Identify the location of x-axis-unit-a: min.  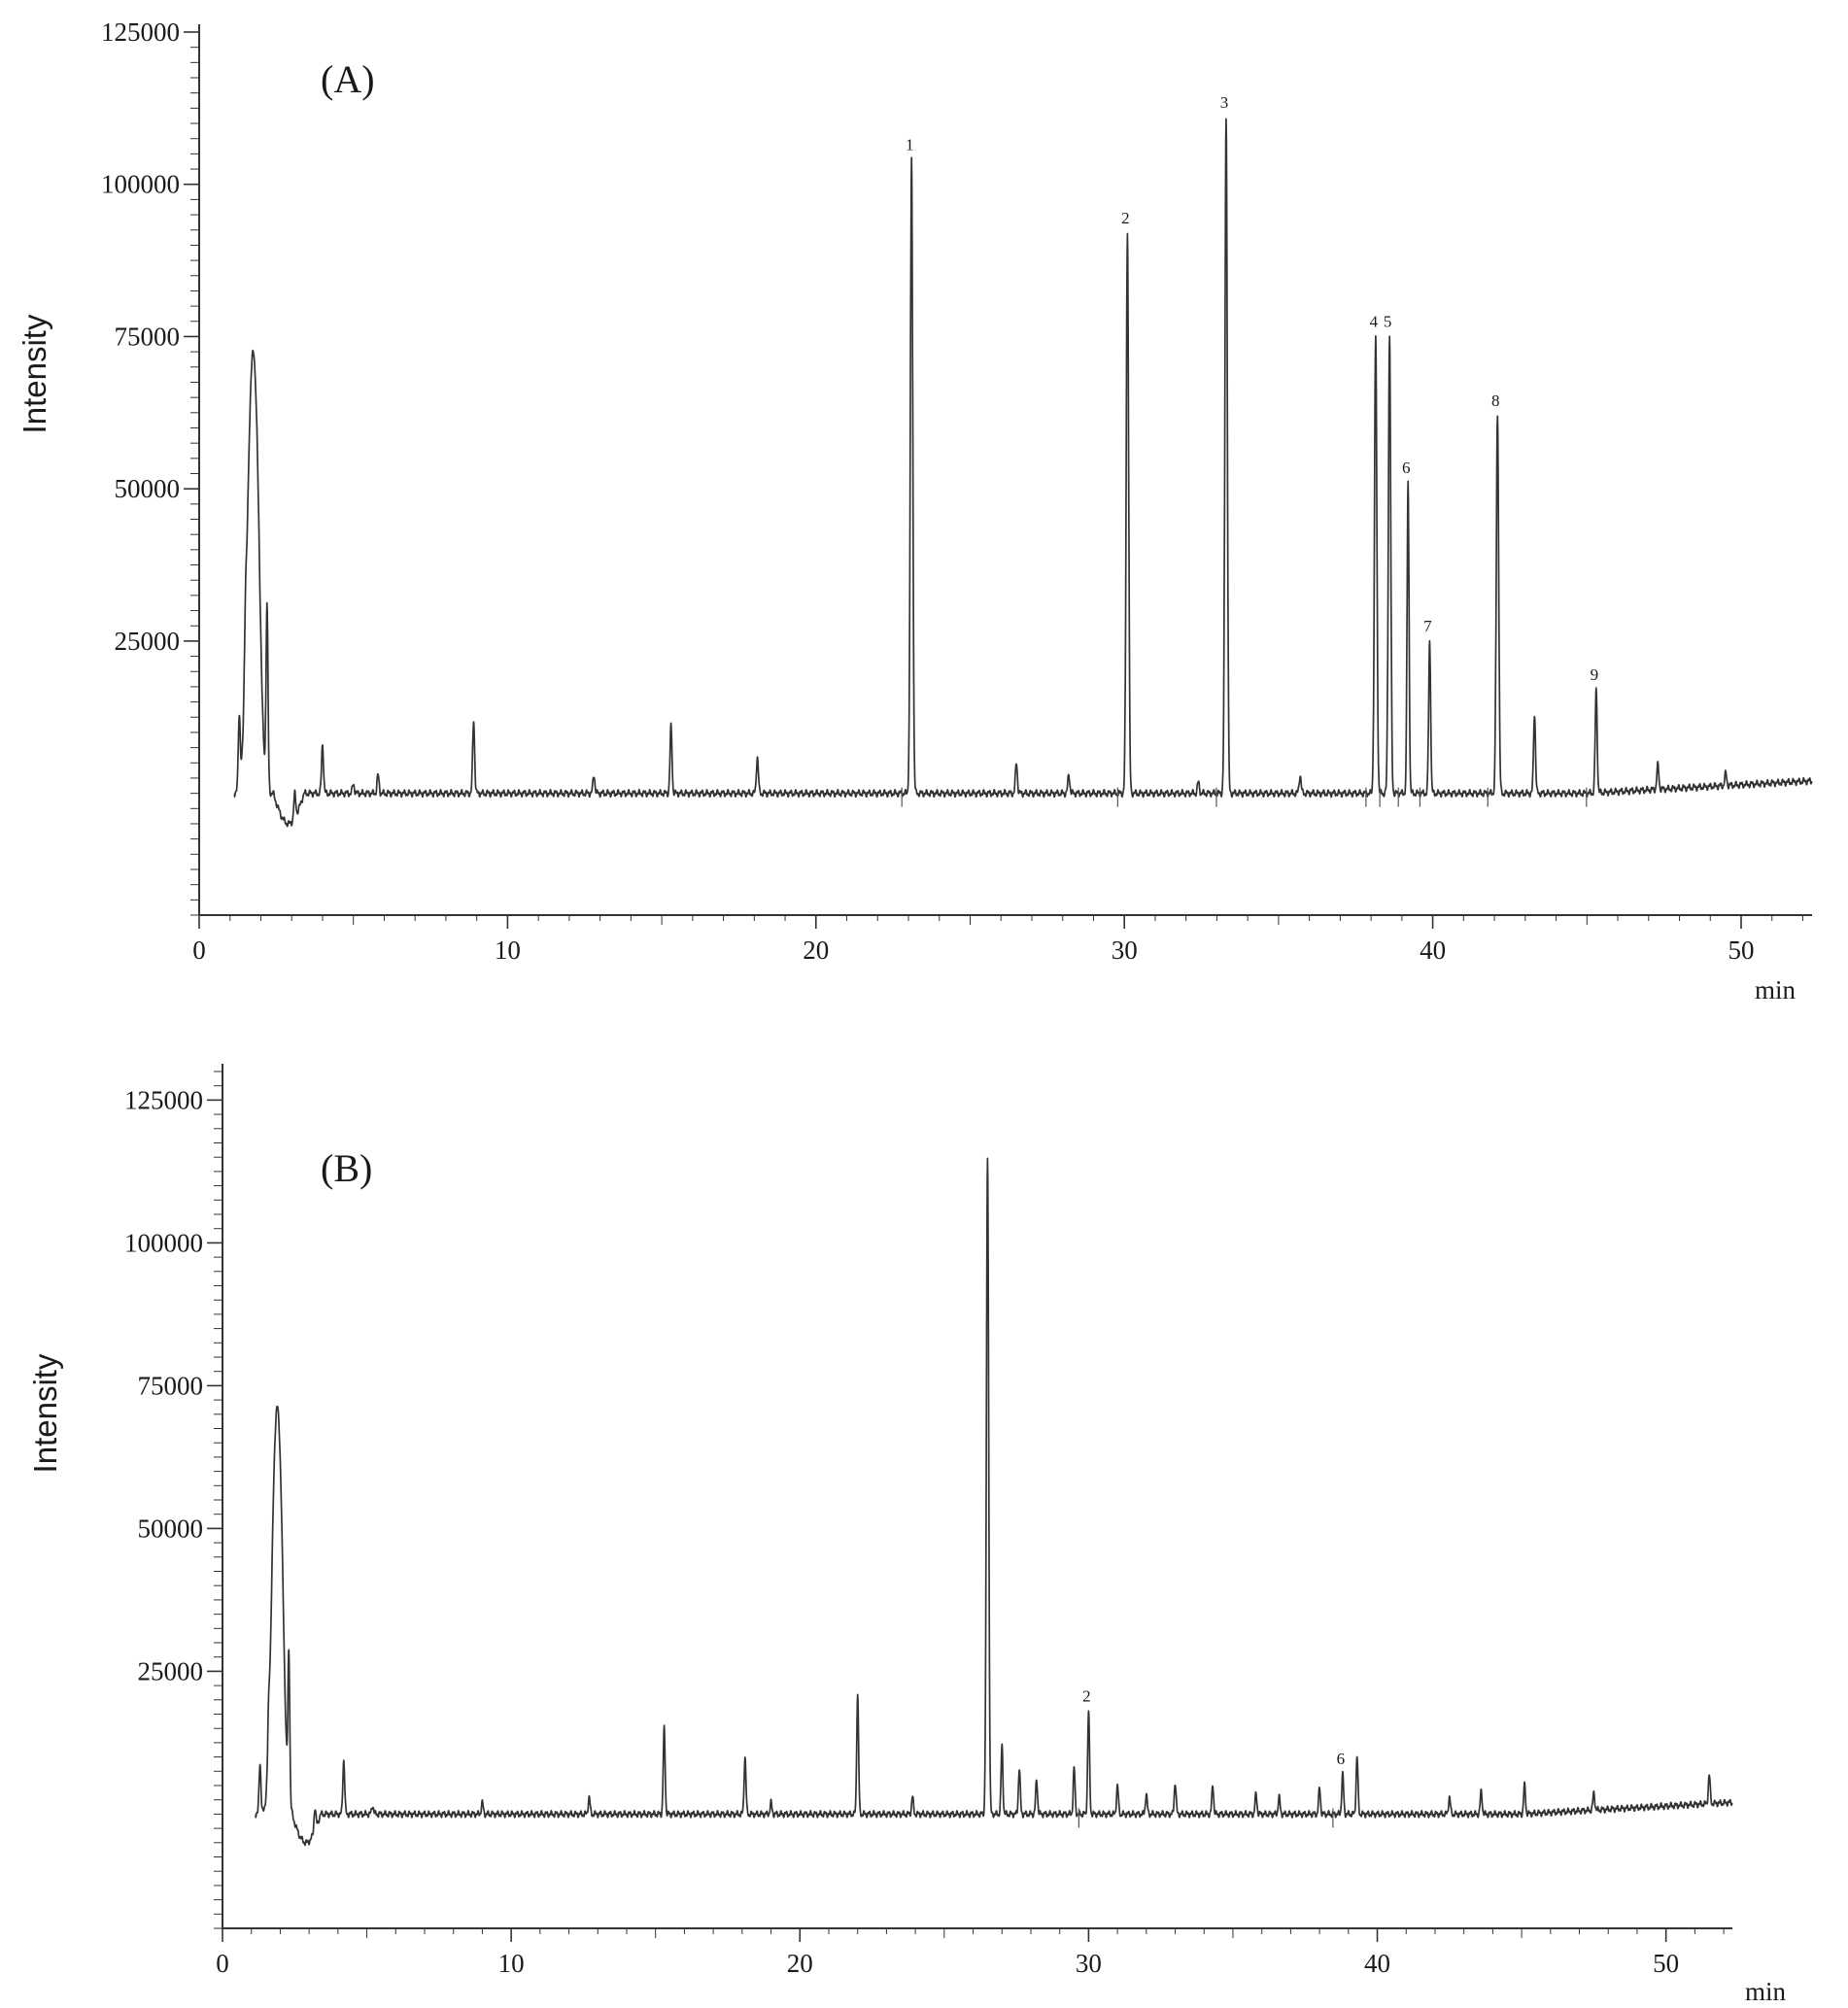
(1776, 990).